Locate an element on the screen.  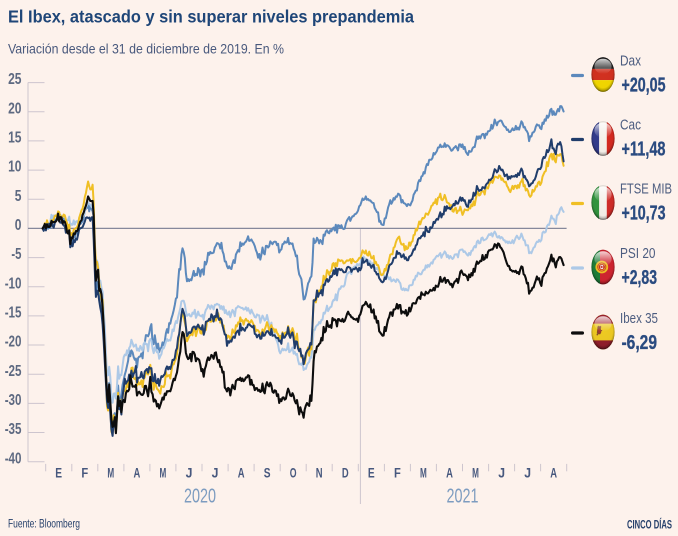
svg-text: -35 is located at coordinates (13, 429).